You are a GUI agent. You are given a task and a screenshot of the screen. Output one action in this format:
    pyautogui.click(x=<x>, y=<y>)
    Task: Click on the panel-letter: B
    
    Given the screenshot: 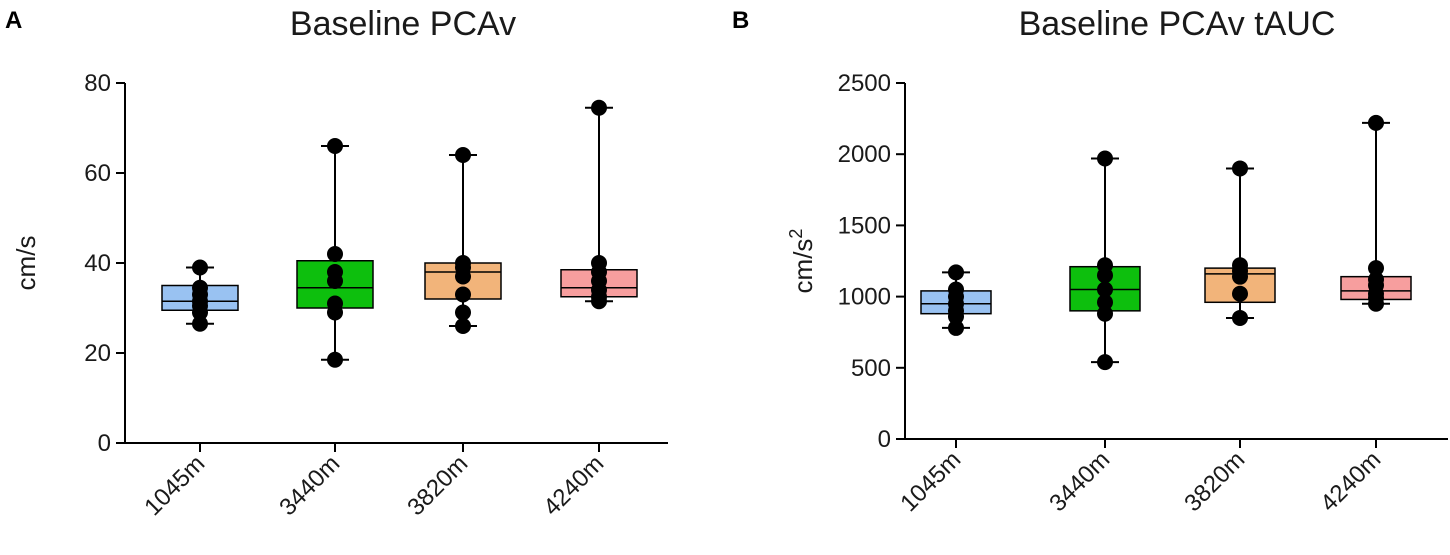 What is the action you would take?
    pyautogui.click(x=740, y=20)
    